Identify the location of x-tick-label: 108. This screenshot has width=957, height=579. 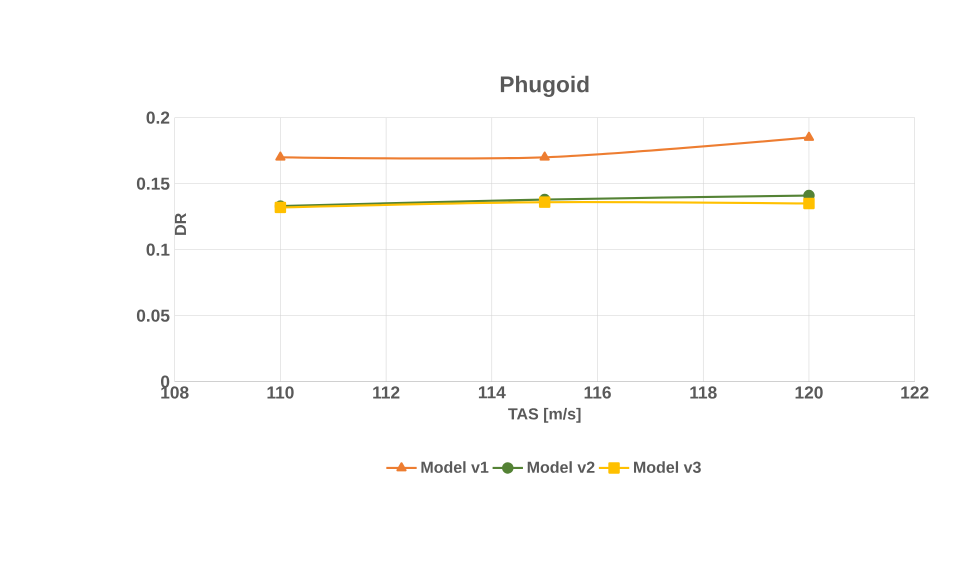
(175, 392).